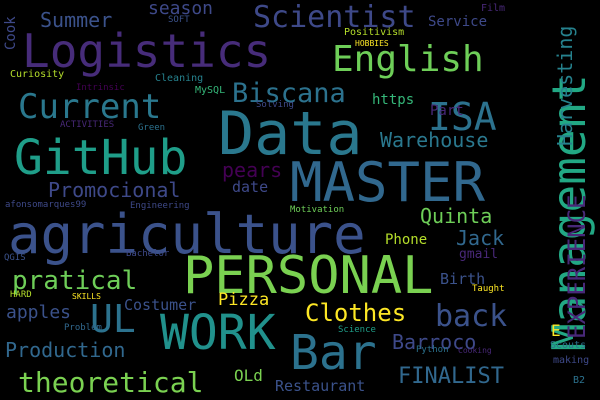 The width and height of the screenshot is (600, 400). What do you see at coordinates (317, 210) in the screenshot?
I see `word-motivation: Motivation` at bounding box center [317, 210].